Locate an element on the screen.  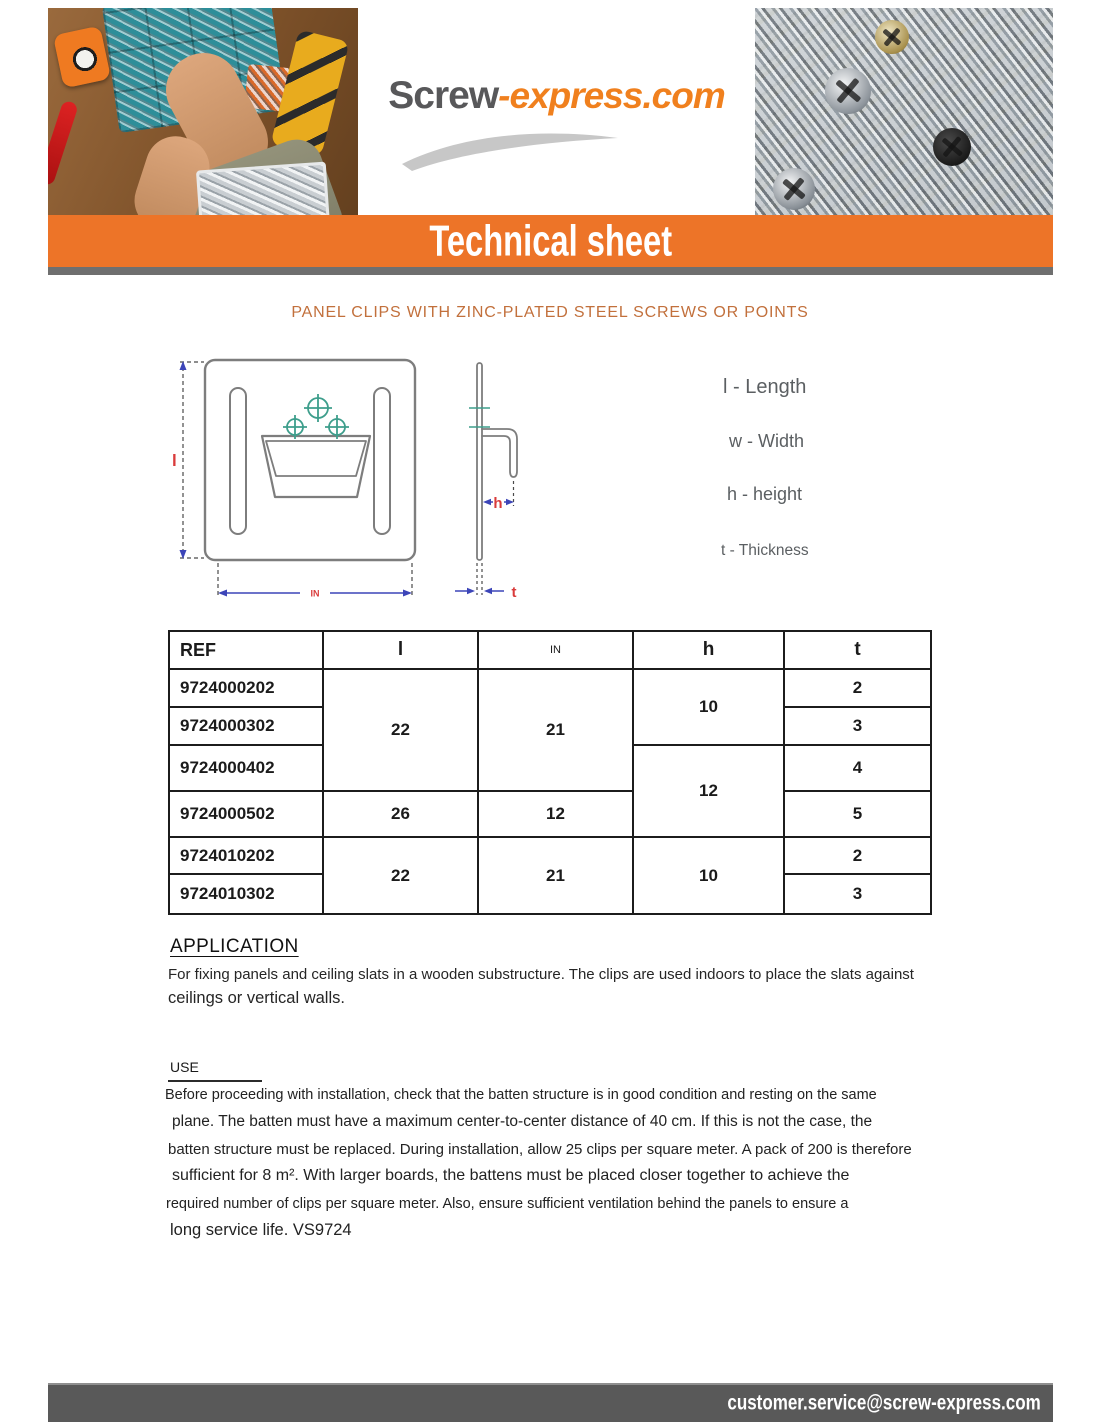
dimension-length: l is located at coordinates (188, 460).